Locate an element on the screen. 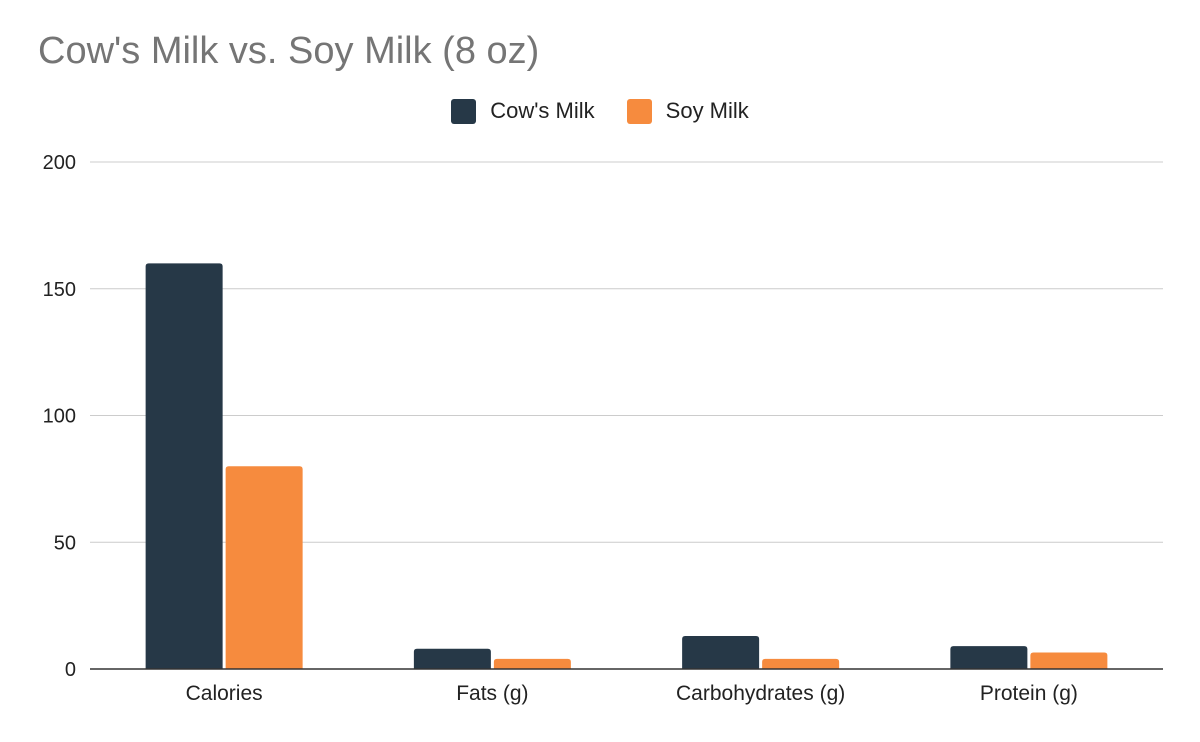 The image size is (1200, 742). x-tick-label: Carbohydrates (g) is located at coordinates (760, 693).